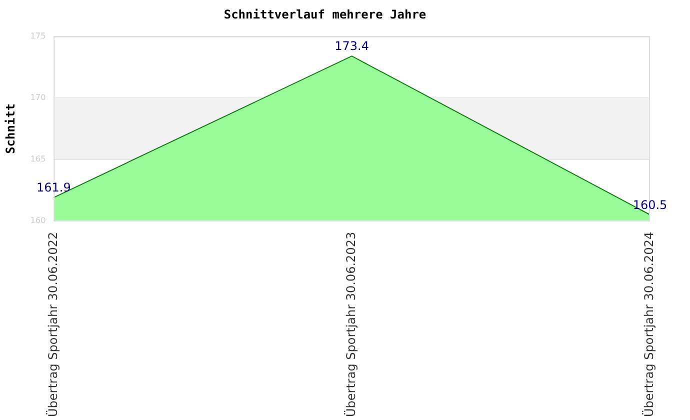  What do you see at coordinates (53, 187) in the screenshot?
I see `data-label: 161.9` at bounding box center [53, 187].